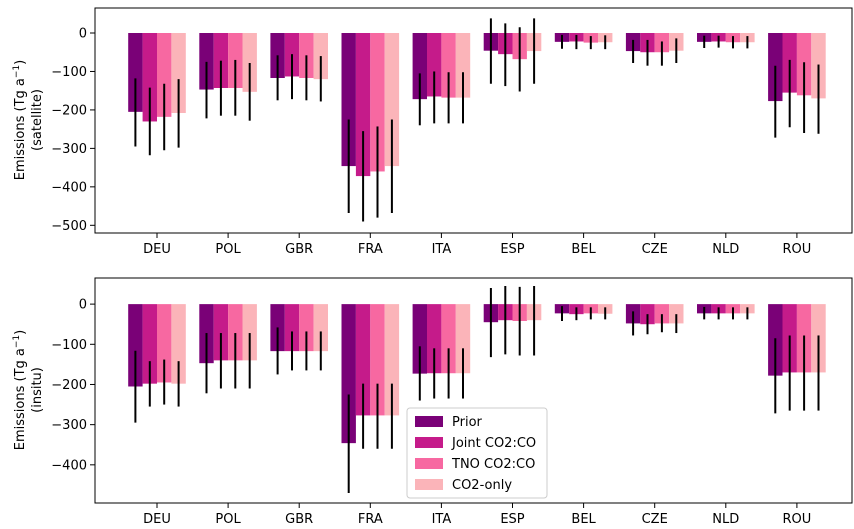 This screenshot has height=529, width=854. Describe the element at coordinates (28, 120) in the screenshot. I see `y-axis-label: Emissions (Tg a−1)(satellite)` at that location.